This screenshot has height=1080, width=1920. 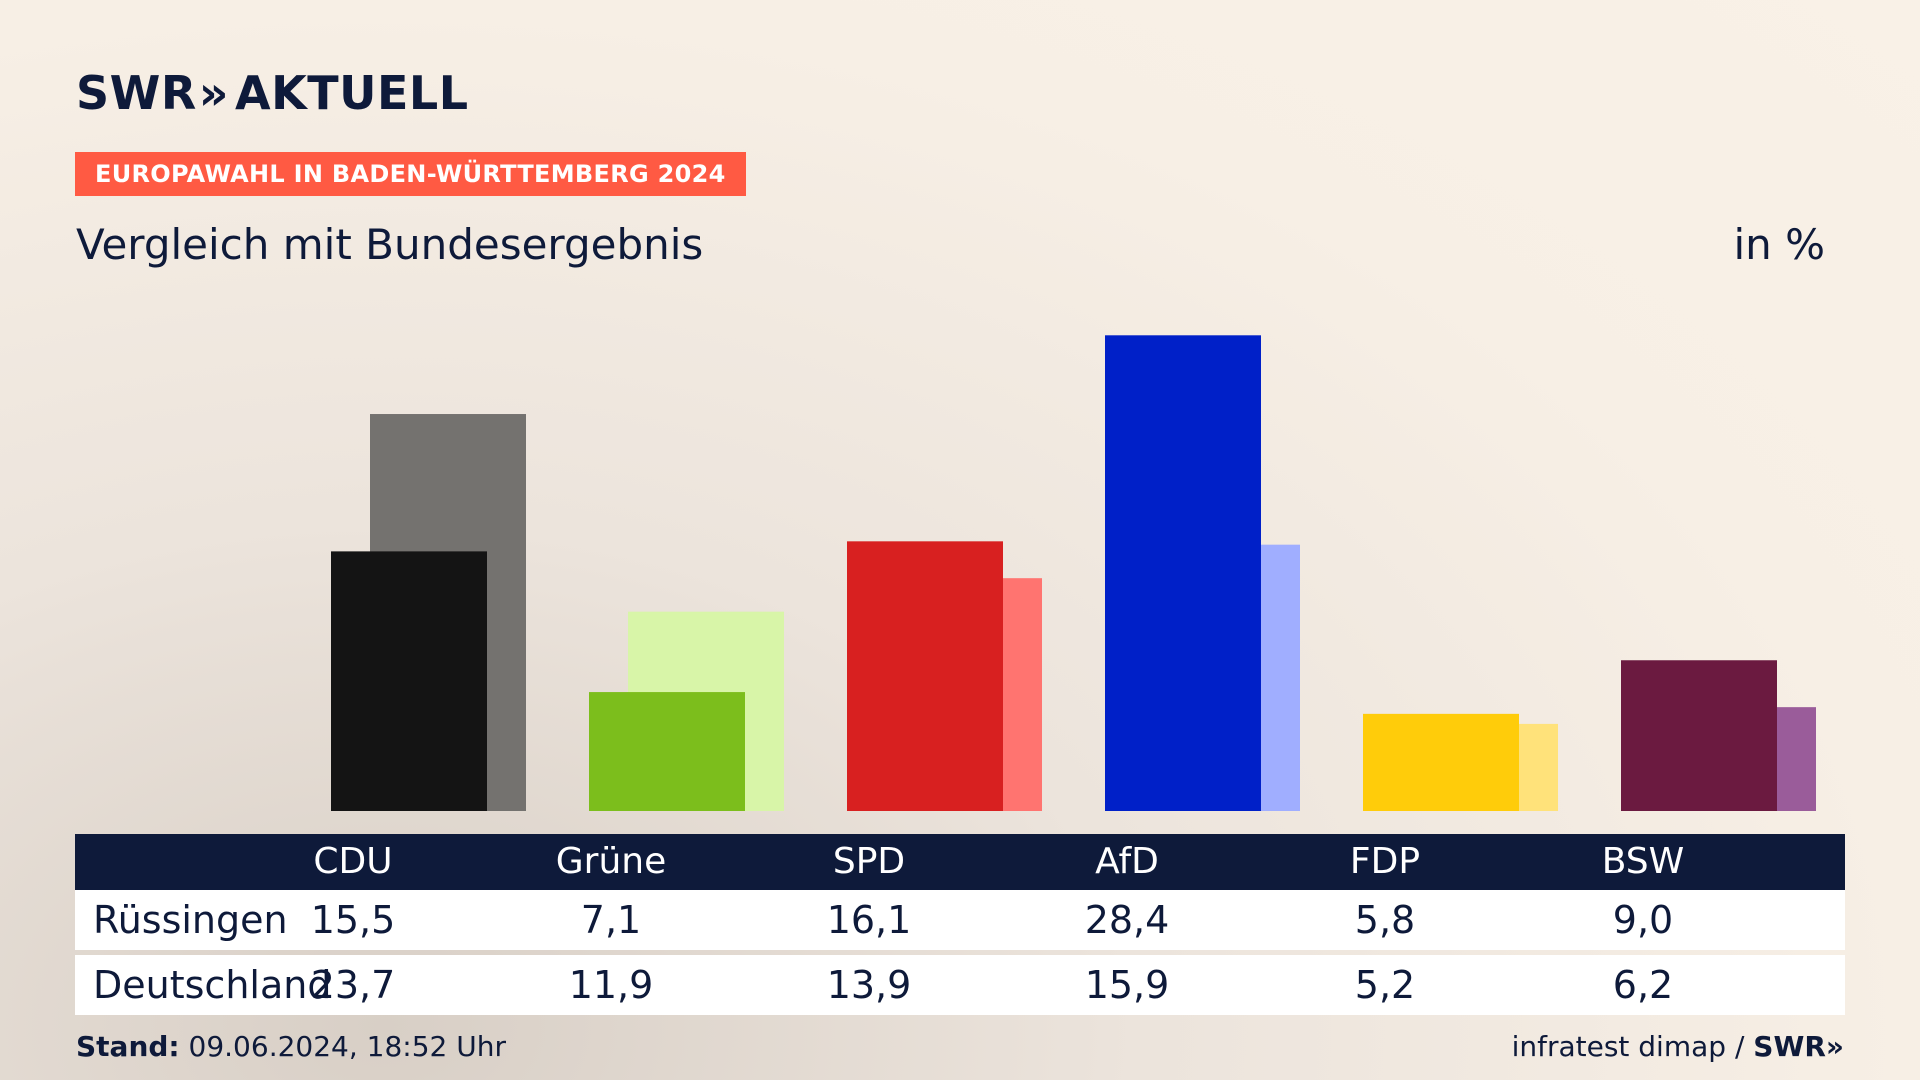 I want to click on stand-label: Stand:, so click(x=128, y=1046).